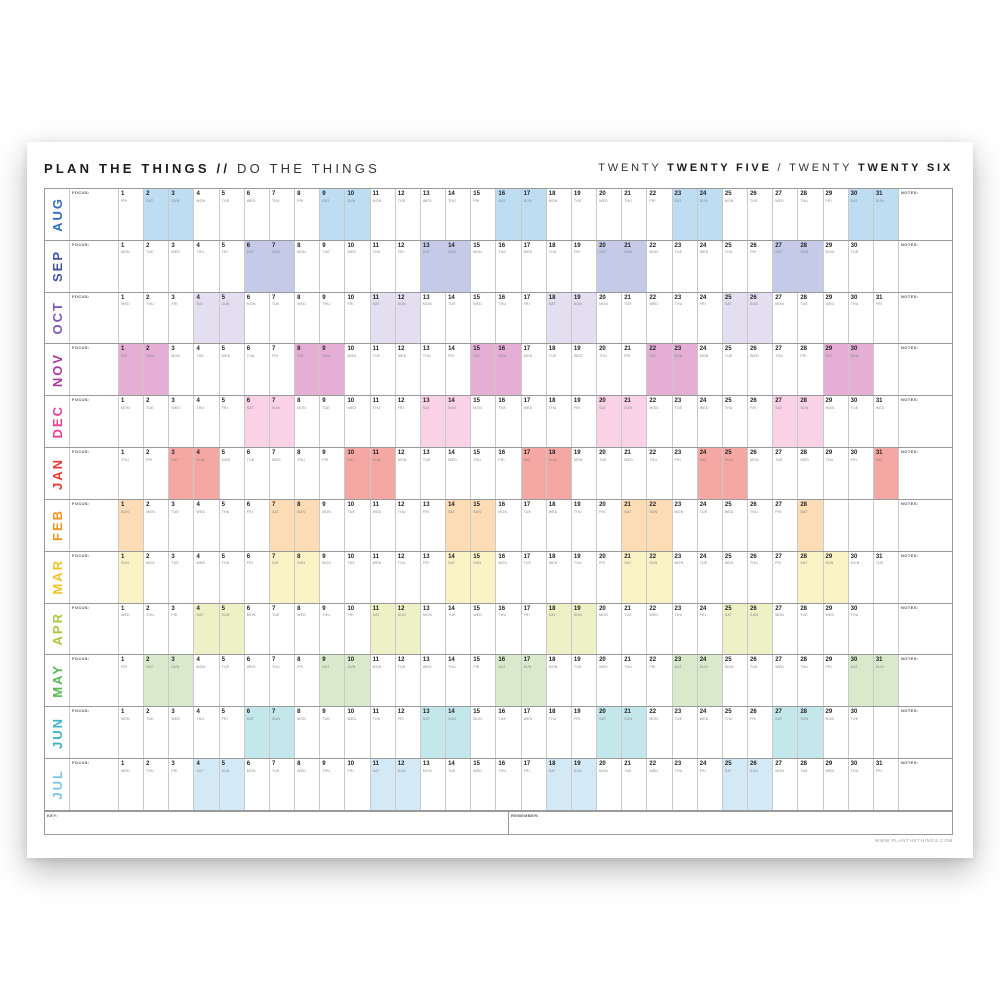 This screenshot has height=1000, width=1000. What do you see at coordinates (283, 473) in the screenshot?
I see `day-jan-7: 7 WED` at bounding box center [283, 473].